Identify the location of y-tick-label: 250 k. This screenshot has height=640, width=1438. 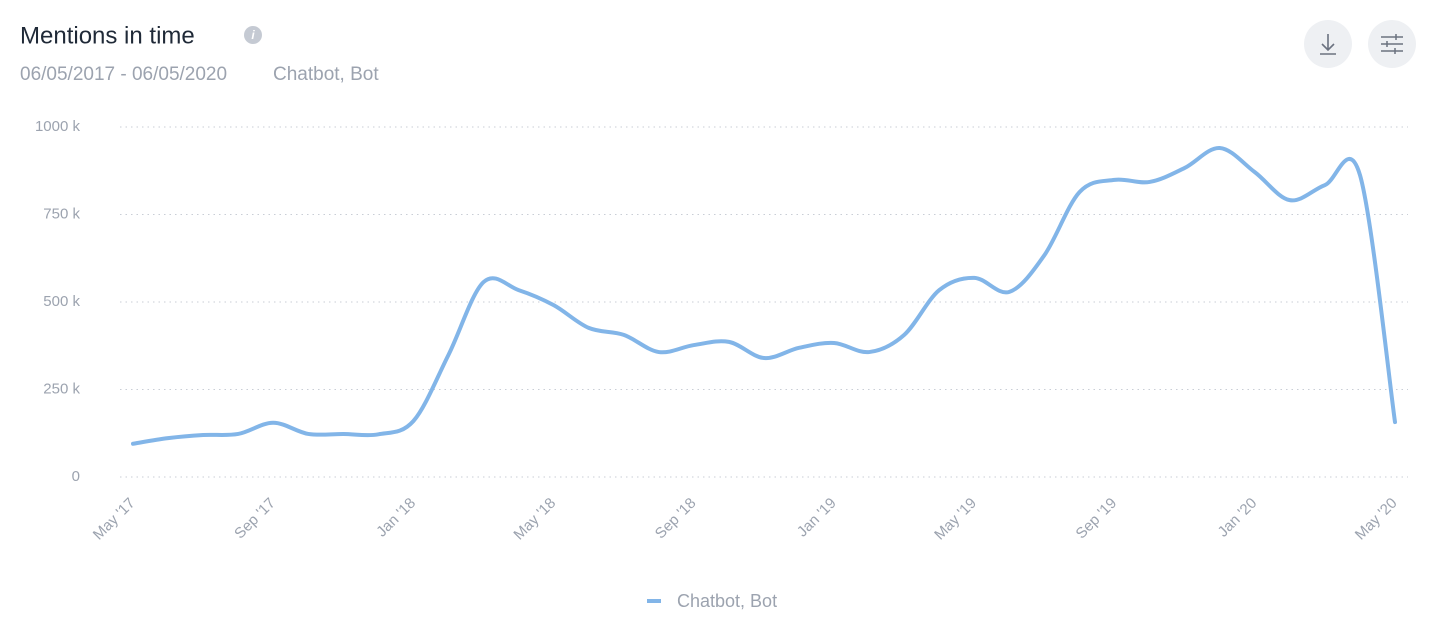
(61, 388).